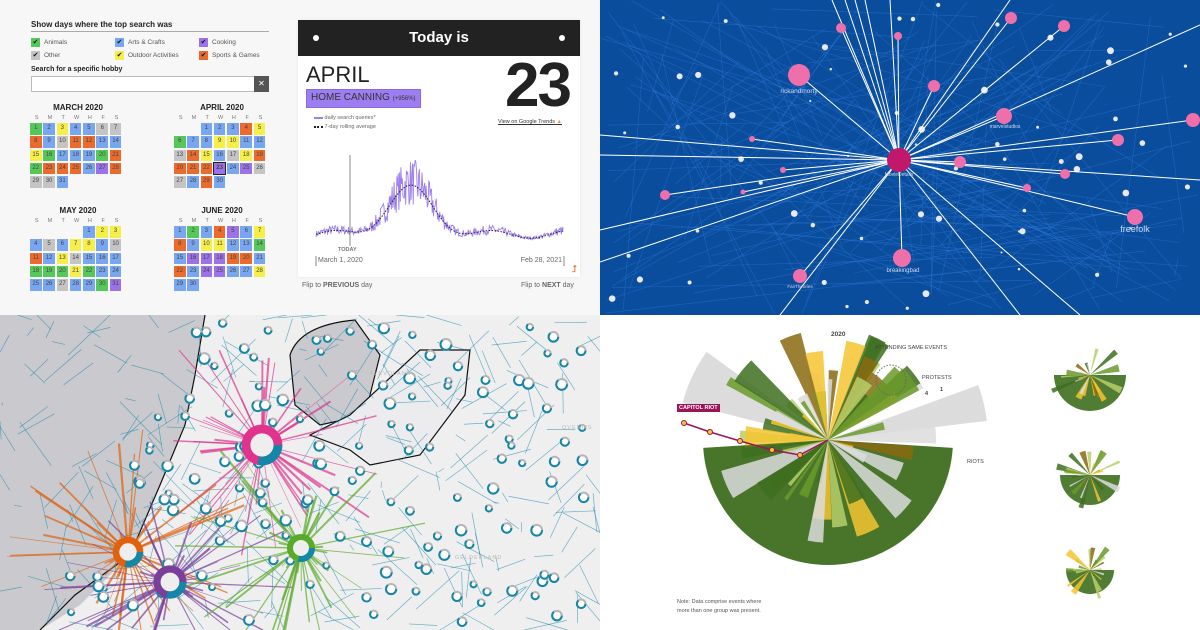  I want to click on hobby-search-input: ✕, so click(150, 84).